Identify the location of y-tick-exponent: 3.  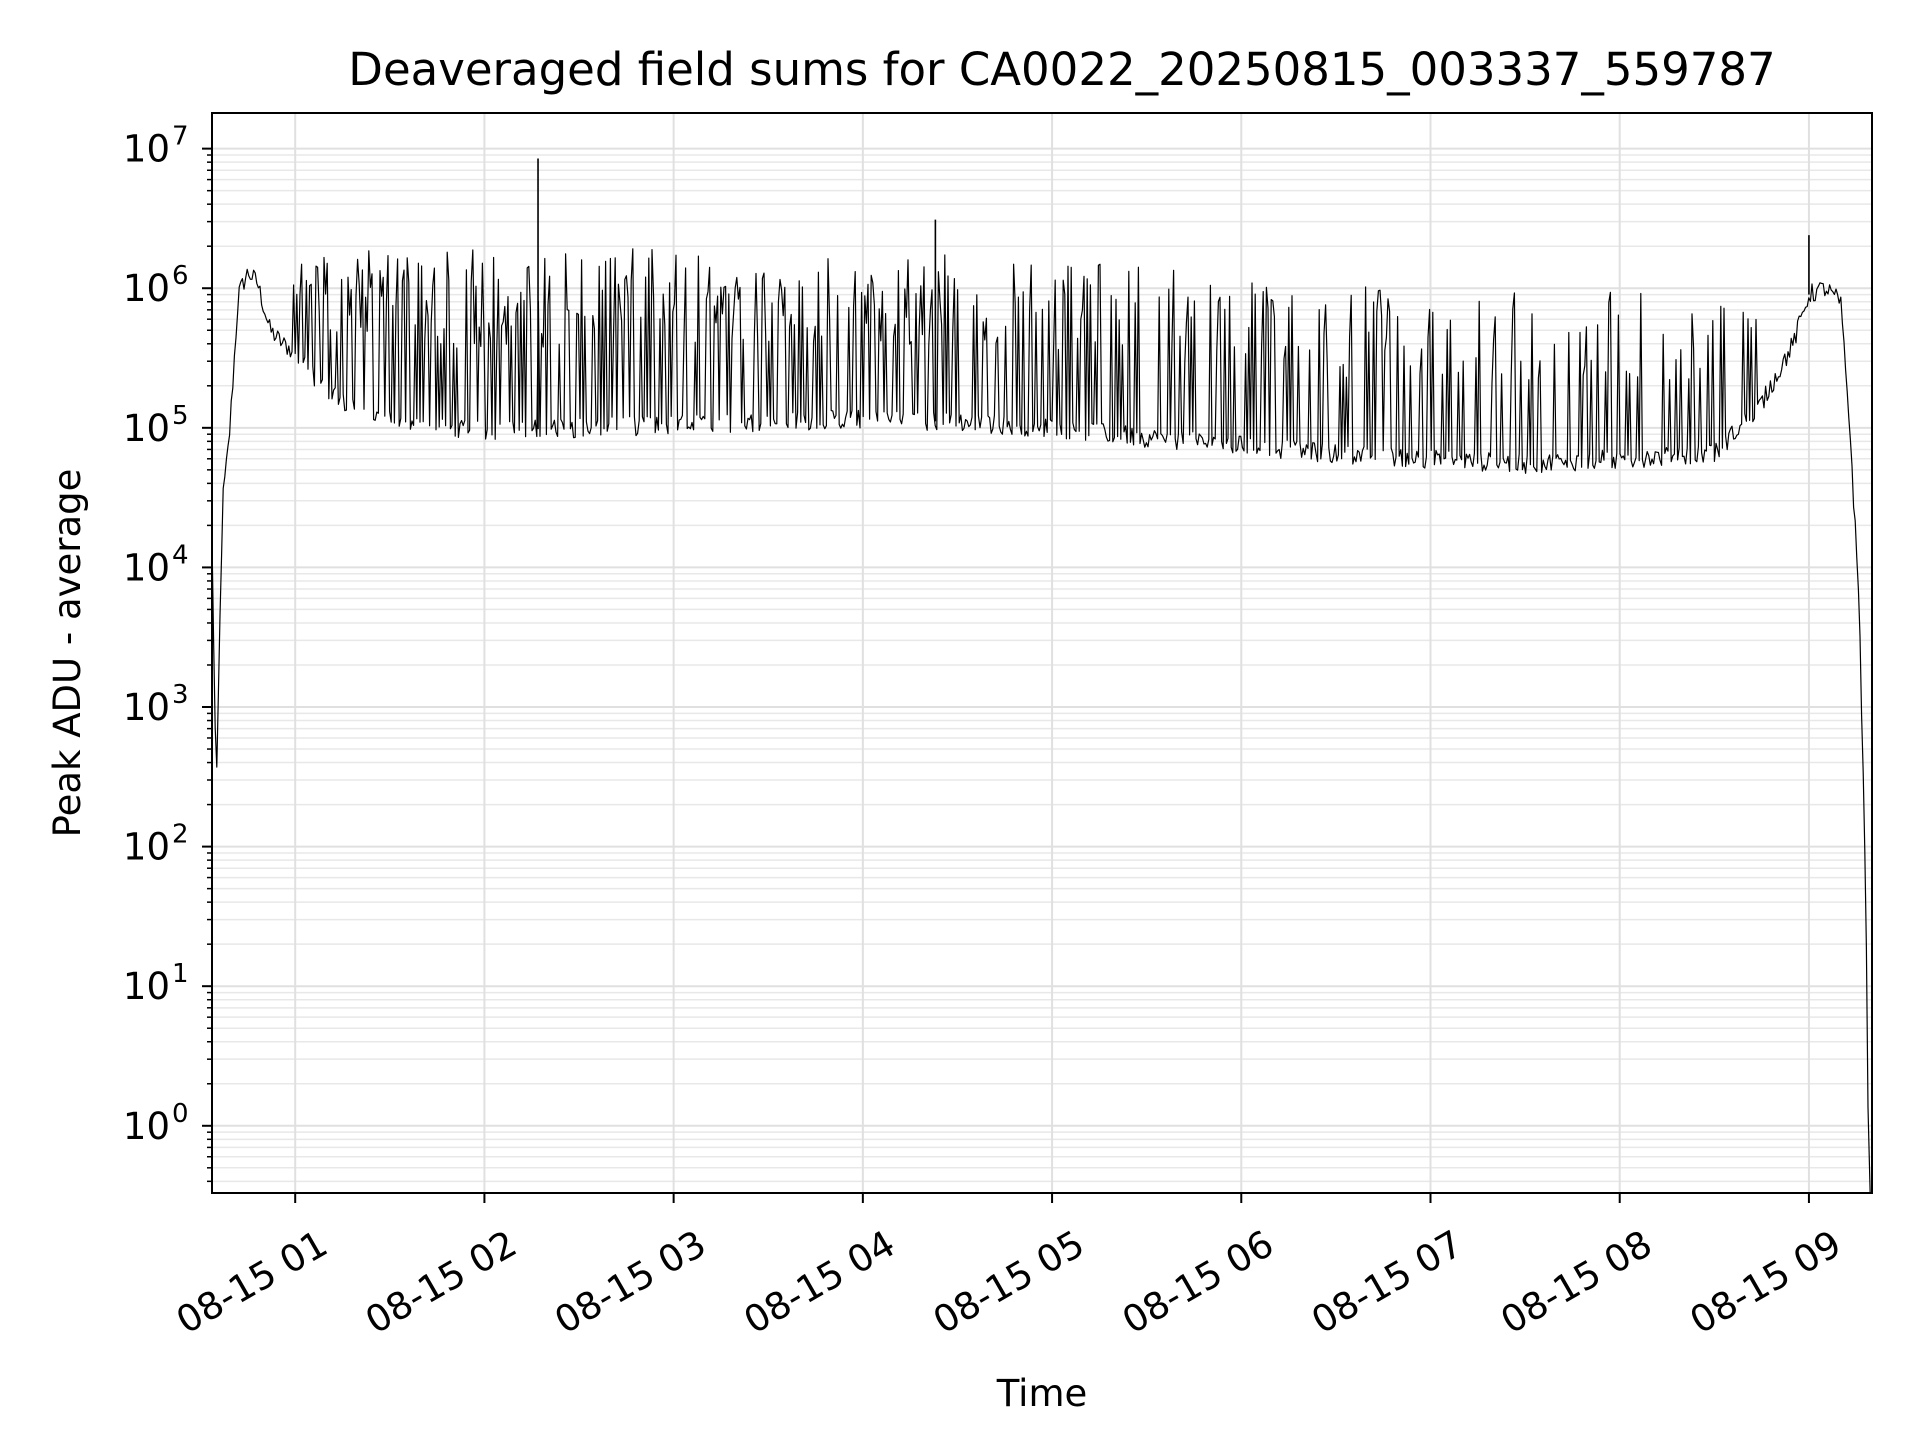
(180, 695).